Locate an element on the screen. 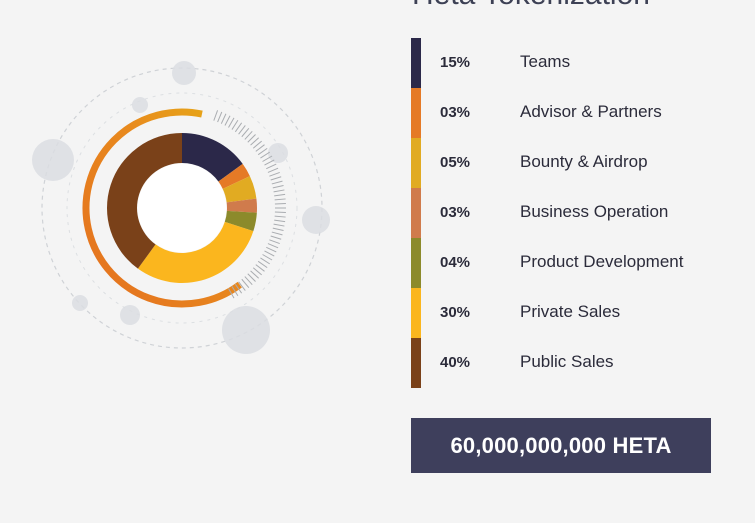 The width and height of the screenshot is (755, 523). outer-accent-ring is located at coordinates (162, 208).